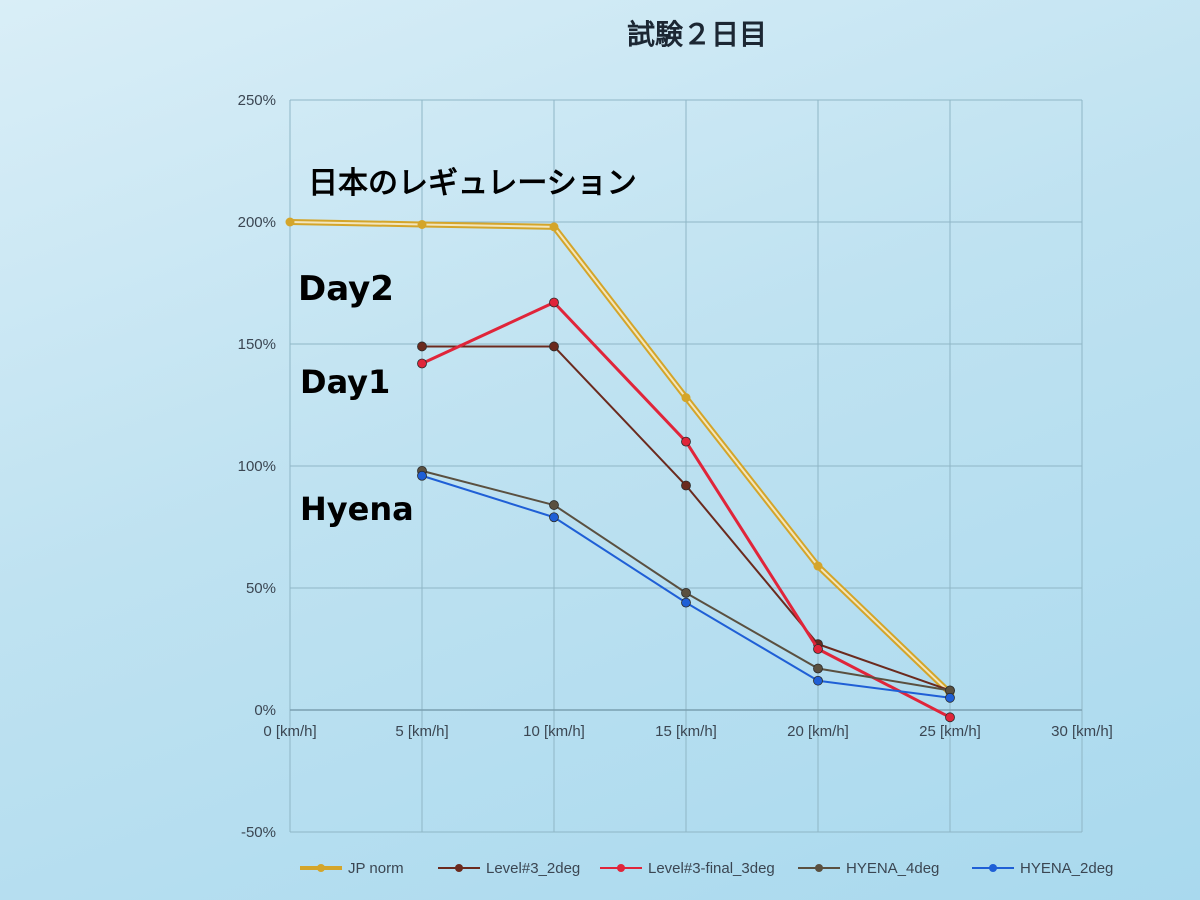  I want to click on x-tick-label: 5 [km/h], so click(421, 731).